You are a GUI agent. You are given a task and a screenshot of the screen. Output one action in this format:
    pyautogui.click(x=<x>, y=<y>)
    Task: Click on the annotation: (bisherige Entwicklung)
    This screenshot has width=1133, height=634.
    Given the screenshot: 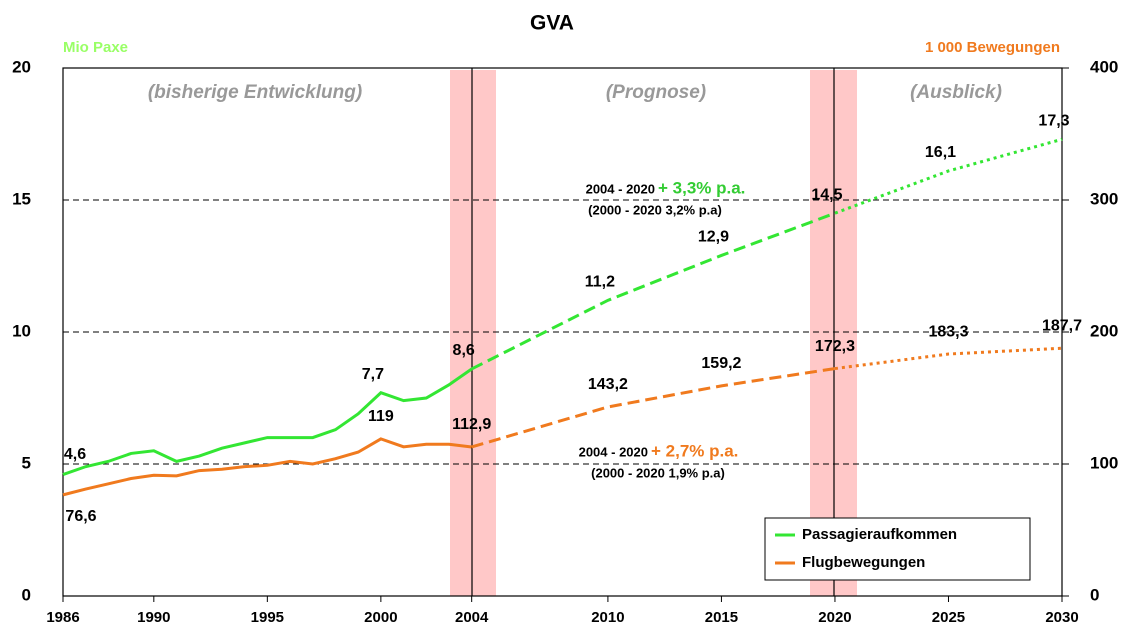 What is the action you would take?
    pyautogui.click(x=255, y=92)
    